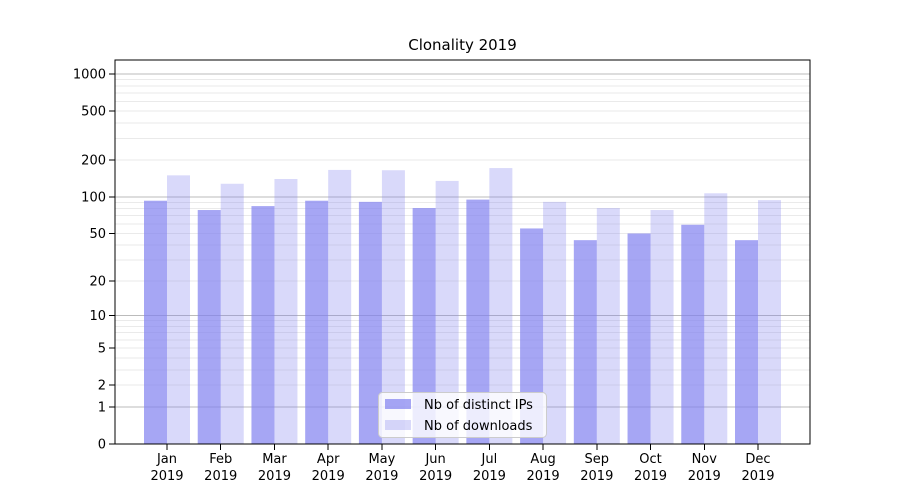 Image resolution: width=900 pixels, height=504 pixels. What do you see at coordinates (489, 459) in the screenshot?
I see `x-tick-label-month: Jul` at bounding box center [489, 459].